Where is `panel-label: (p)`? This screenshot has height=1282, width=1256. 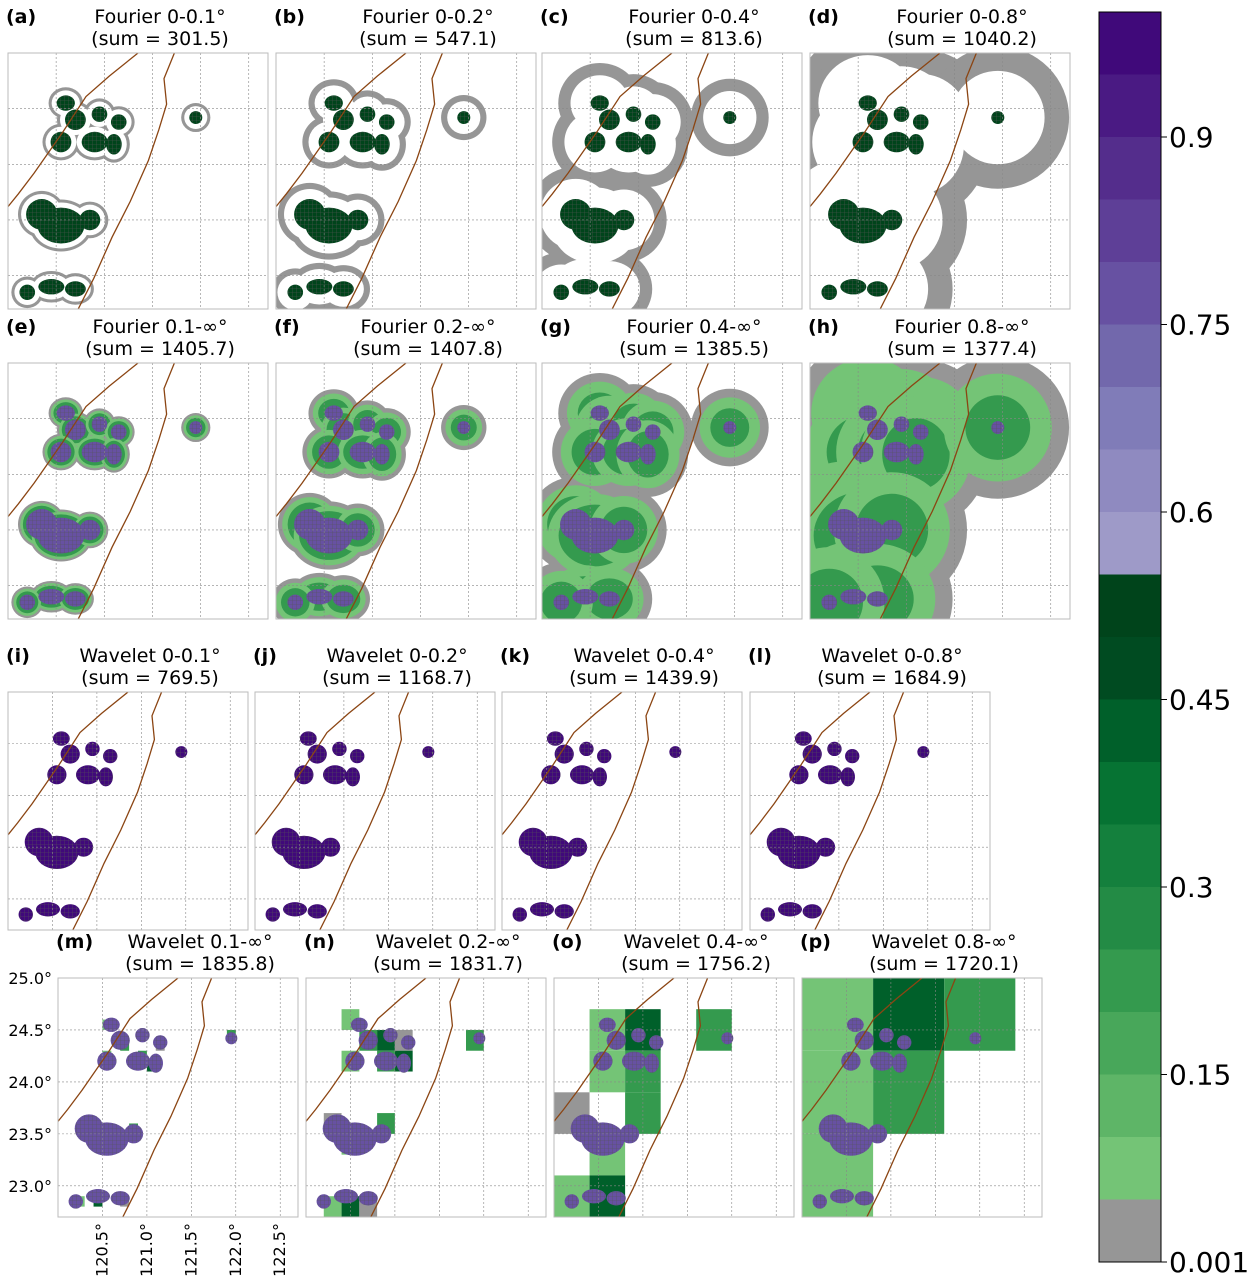
panel-label: (p) is located at coordinates (815, 942).